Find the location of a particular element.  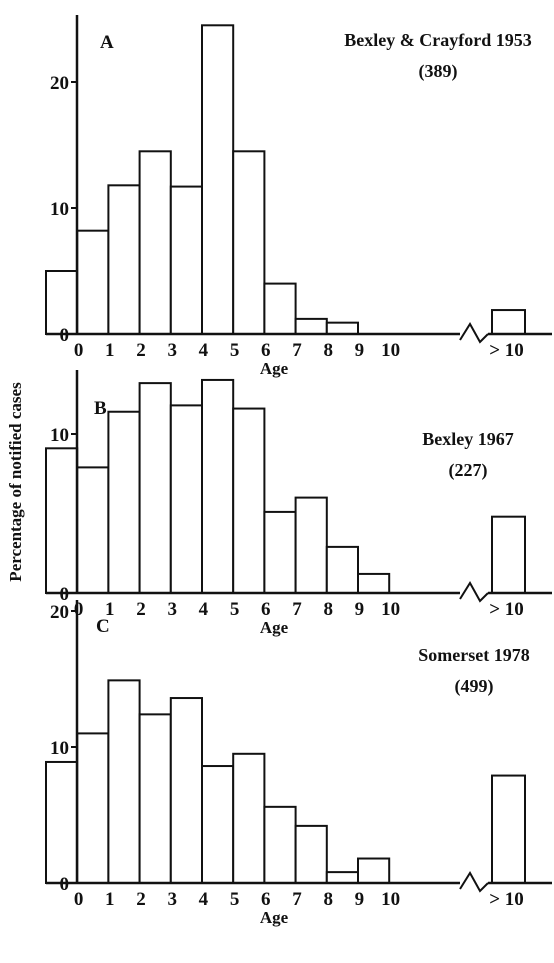

panel-letter: C is located at coordinates (103, 626).